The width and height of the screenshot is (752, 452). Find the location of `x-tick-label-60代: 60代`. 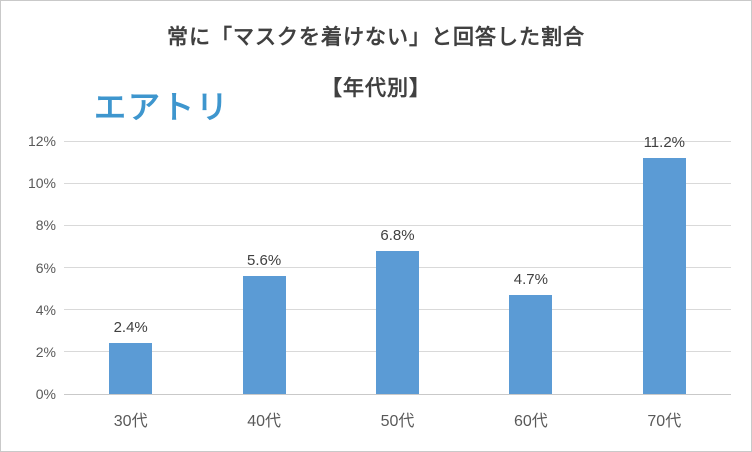

x-tick-label-60代: 60代 is located at coordinates (530, 421).